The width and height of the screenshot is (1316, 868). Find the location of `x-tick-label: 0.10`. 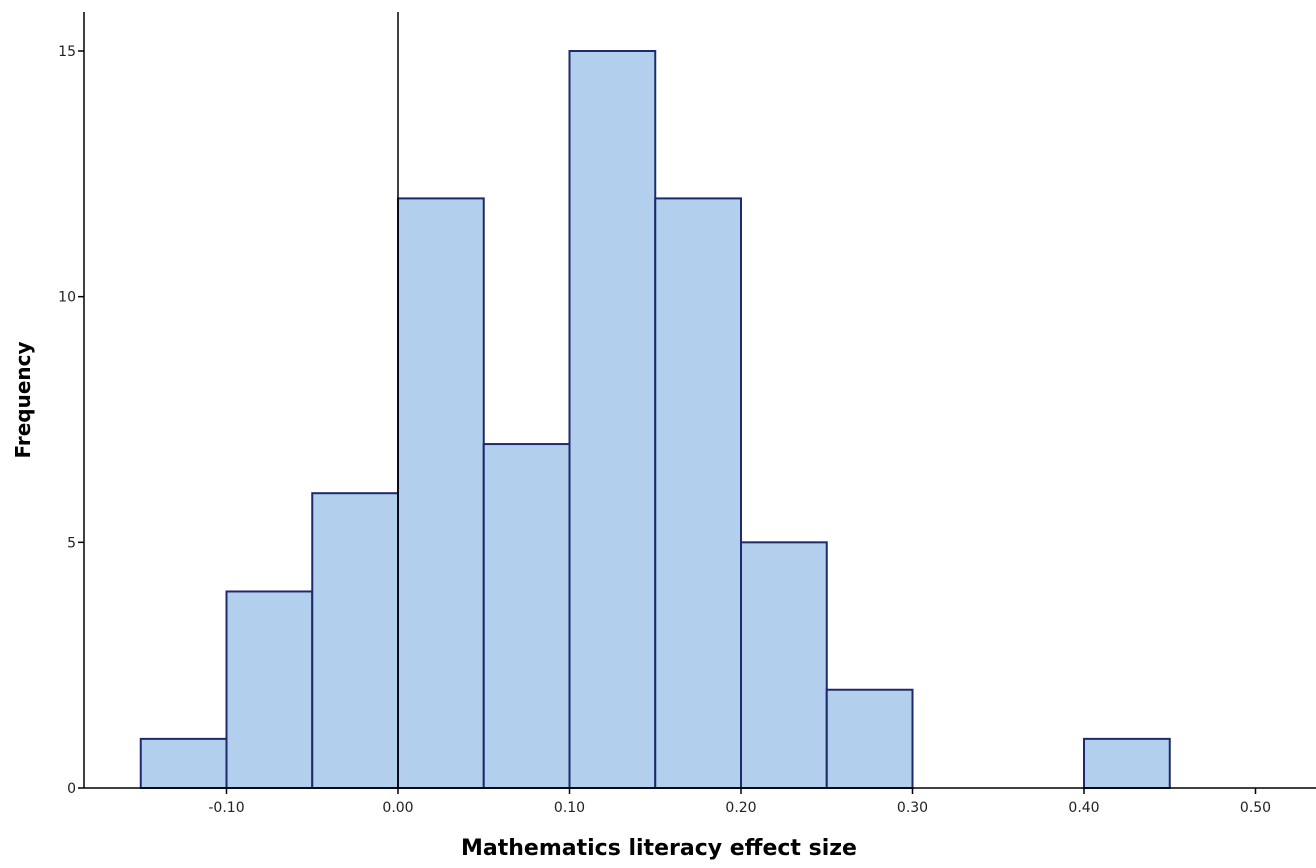

x-tick-label: 0.10 is located at coordinates (569, 808).